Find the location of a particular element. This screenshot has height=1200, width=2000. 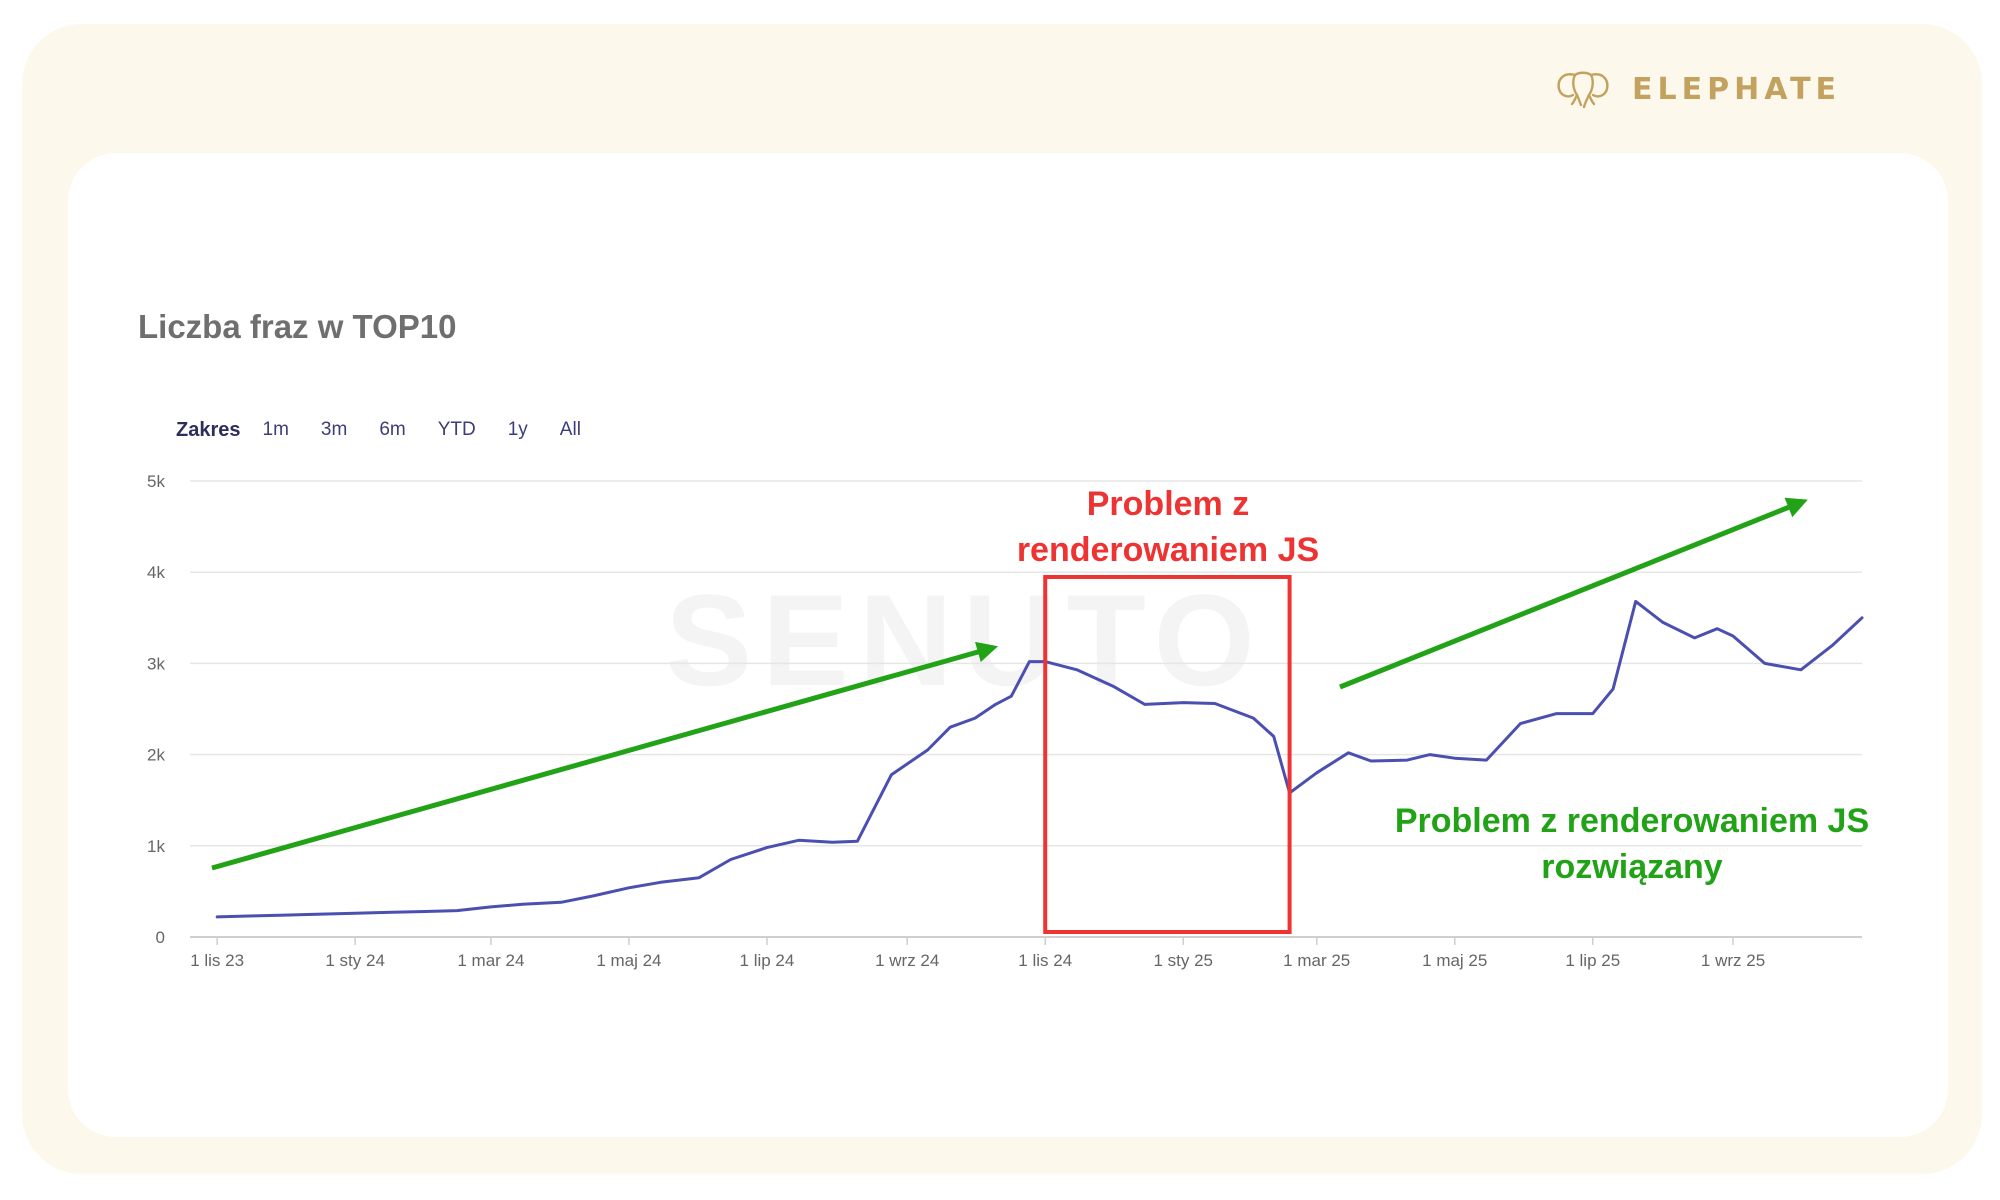

range-button-all: All is located at coordinates (570, 429).